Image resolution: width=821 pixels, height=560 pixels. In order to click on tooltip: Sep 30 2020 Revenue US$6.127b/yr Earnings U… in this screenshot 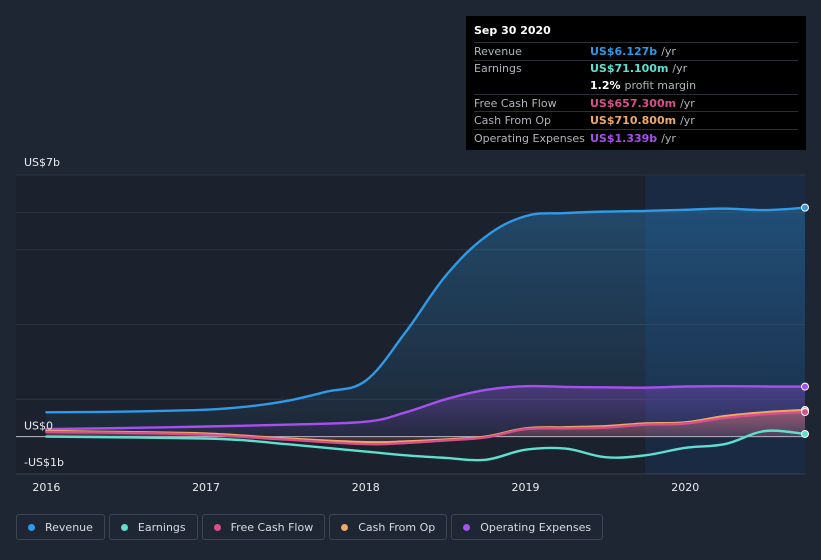, I will do `click(636, 83)`.